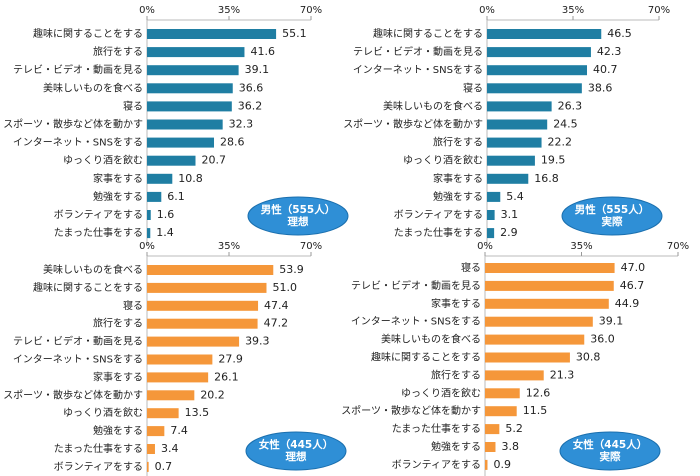 This screenshot has width=700, height=476. What do you see at coordinates (176, 196) in the screenshot?
I see `value-label: 6.1` at bounding box center [176, 196].